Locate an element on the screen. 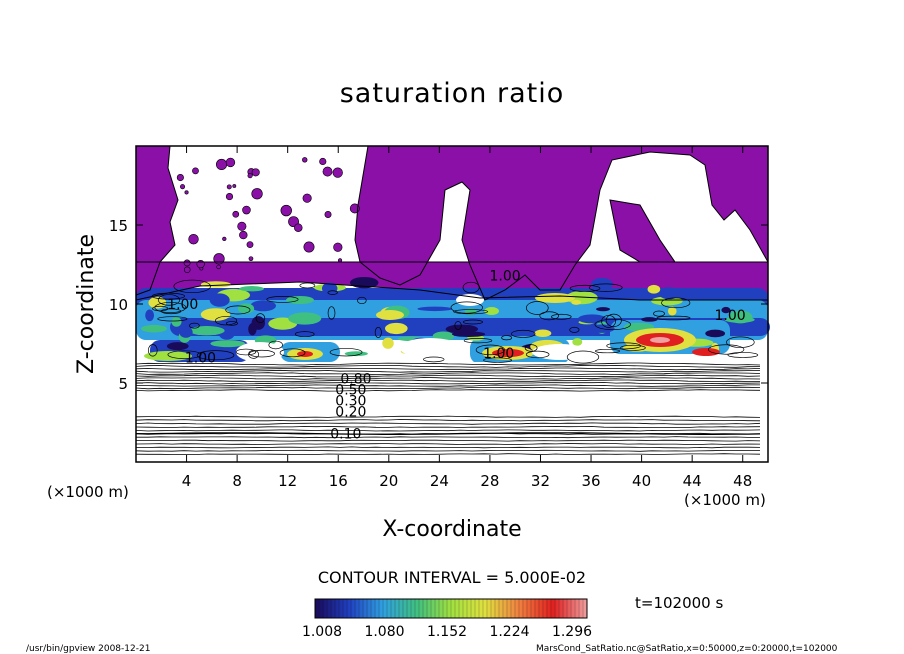 The image size is (904, 654). x-tick-label: 28 is located at coordinates (489, 481).